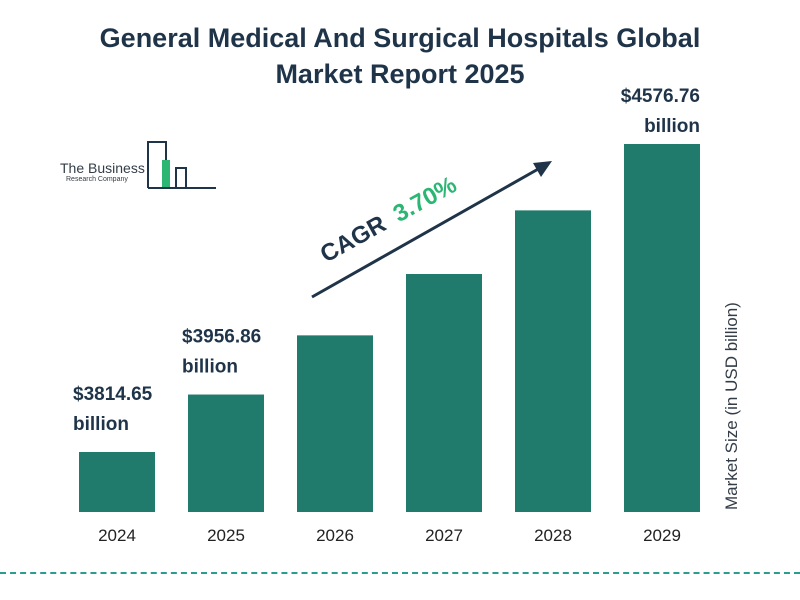  Describe the element at coordinates (226, 535) in the screenshot. I see `x-tick-label-2025: 2025` at that location.